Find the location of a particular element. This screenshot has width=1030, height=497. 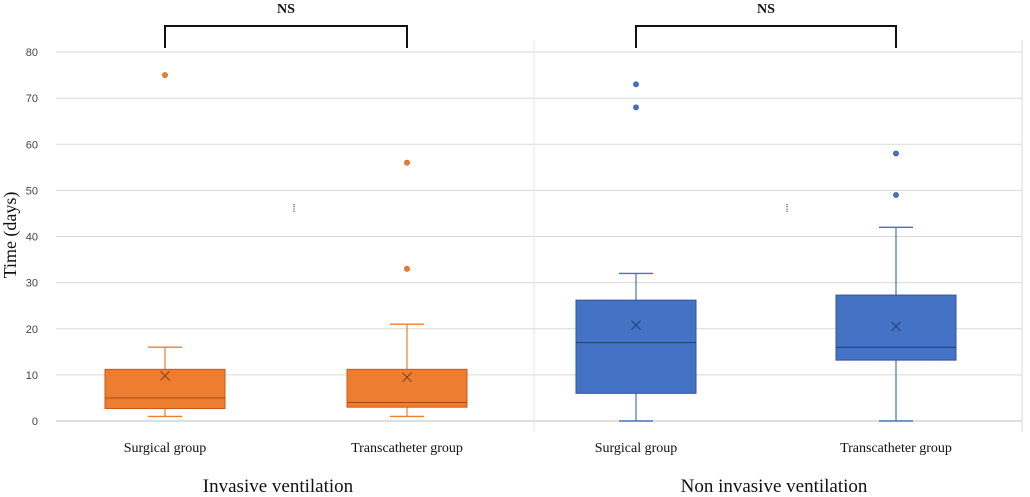

panel0-box1-category-label: Transcatheter group is located at coordinates (407, 448).